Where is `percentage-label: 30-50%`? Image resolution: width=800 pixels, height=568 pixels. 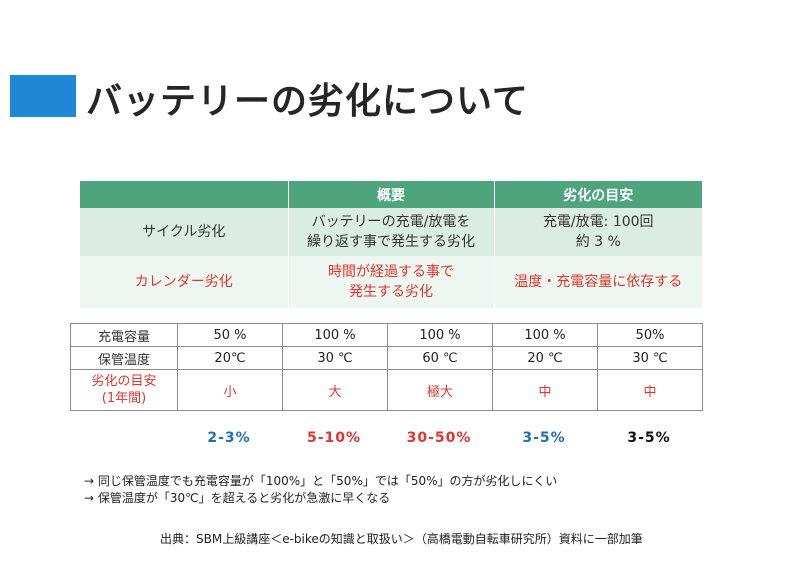
percentage-label: 30-50% is located at coordinates (439, 438).